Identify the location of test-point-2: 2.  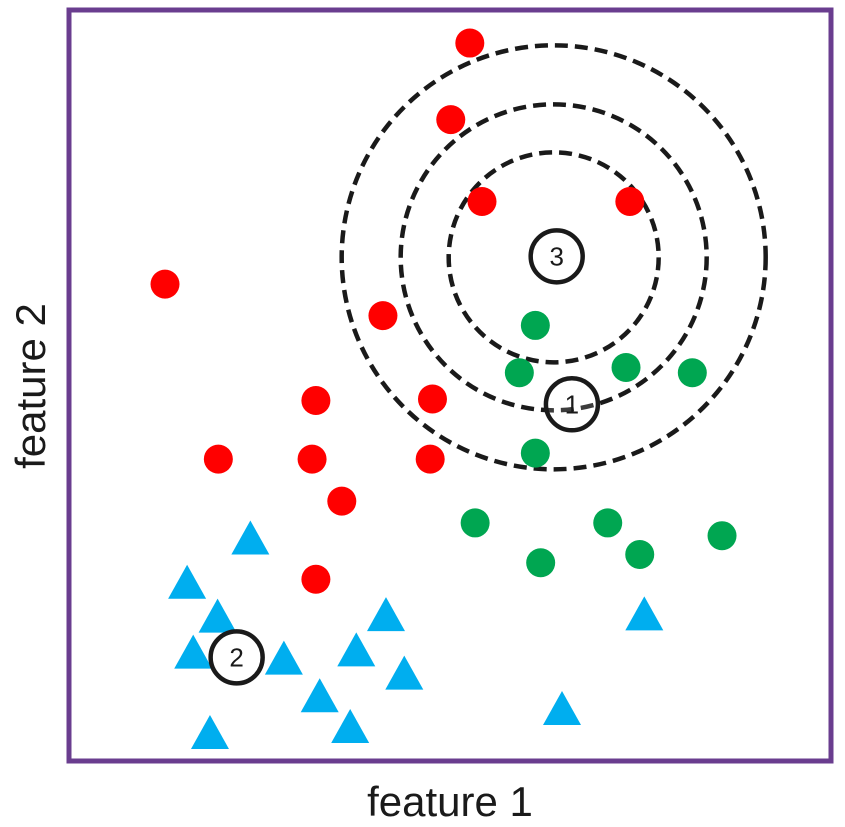
(236, 657).